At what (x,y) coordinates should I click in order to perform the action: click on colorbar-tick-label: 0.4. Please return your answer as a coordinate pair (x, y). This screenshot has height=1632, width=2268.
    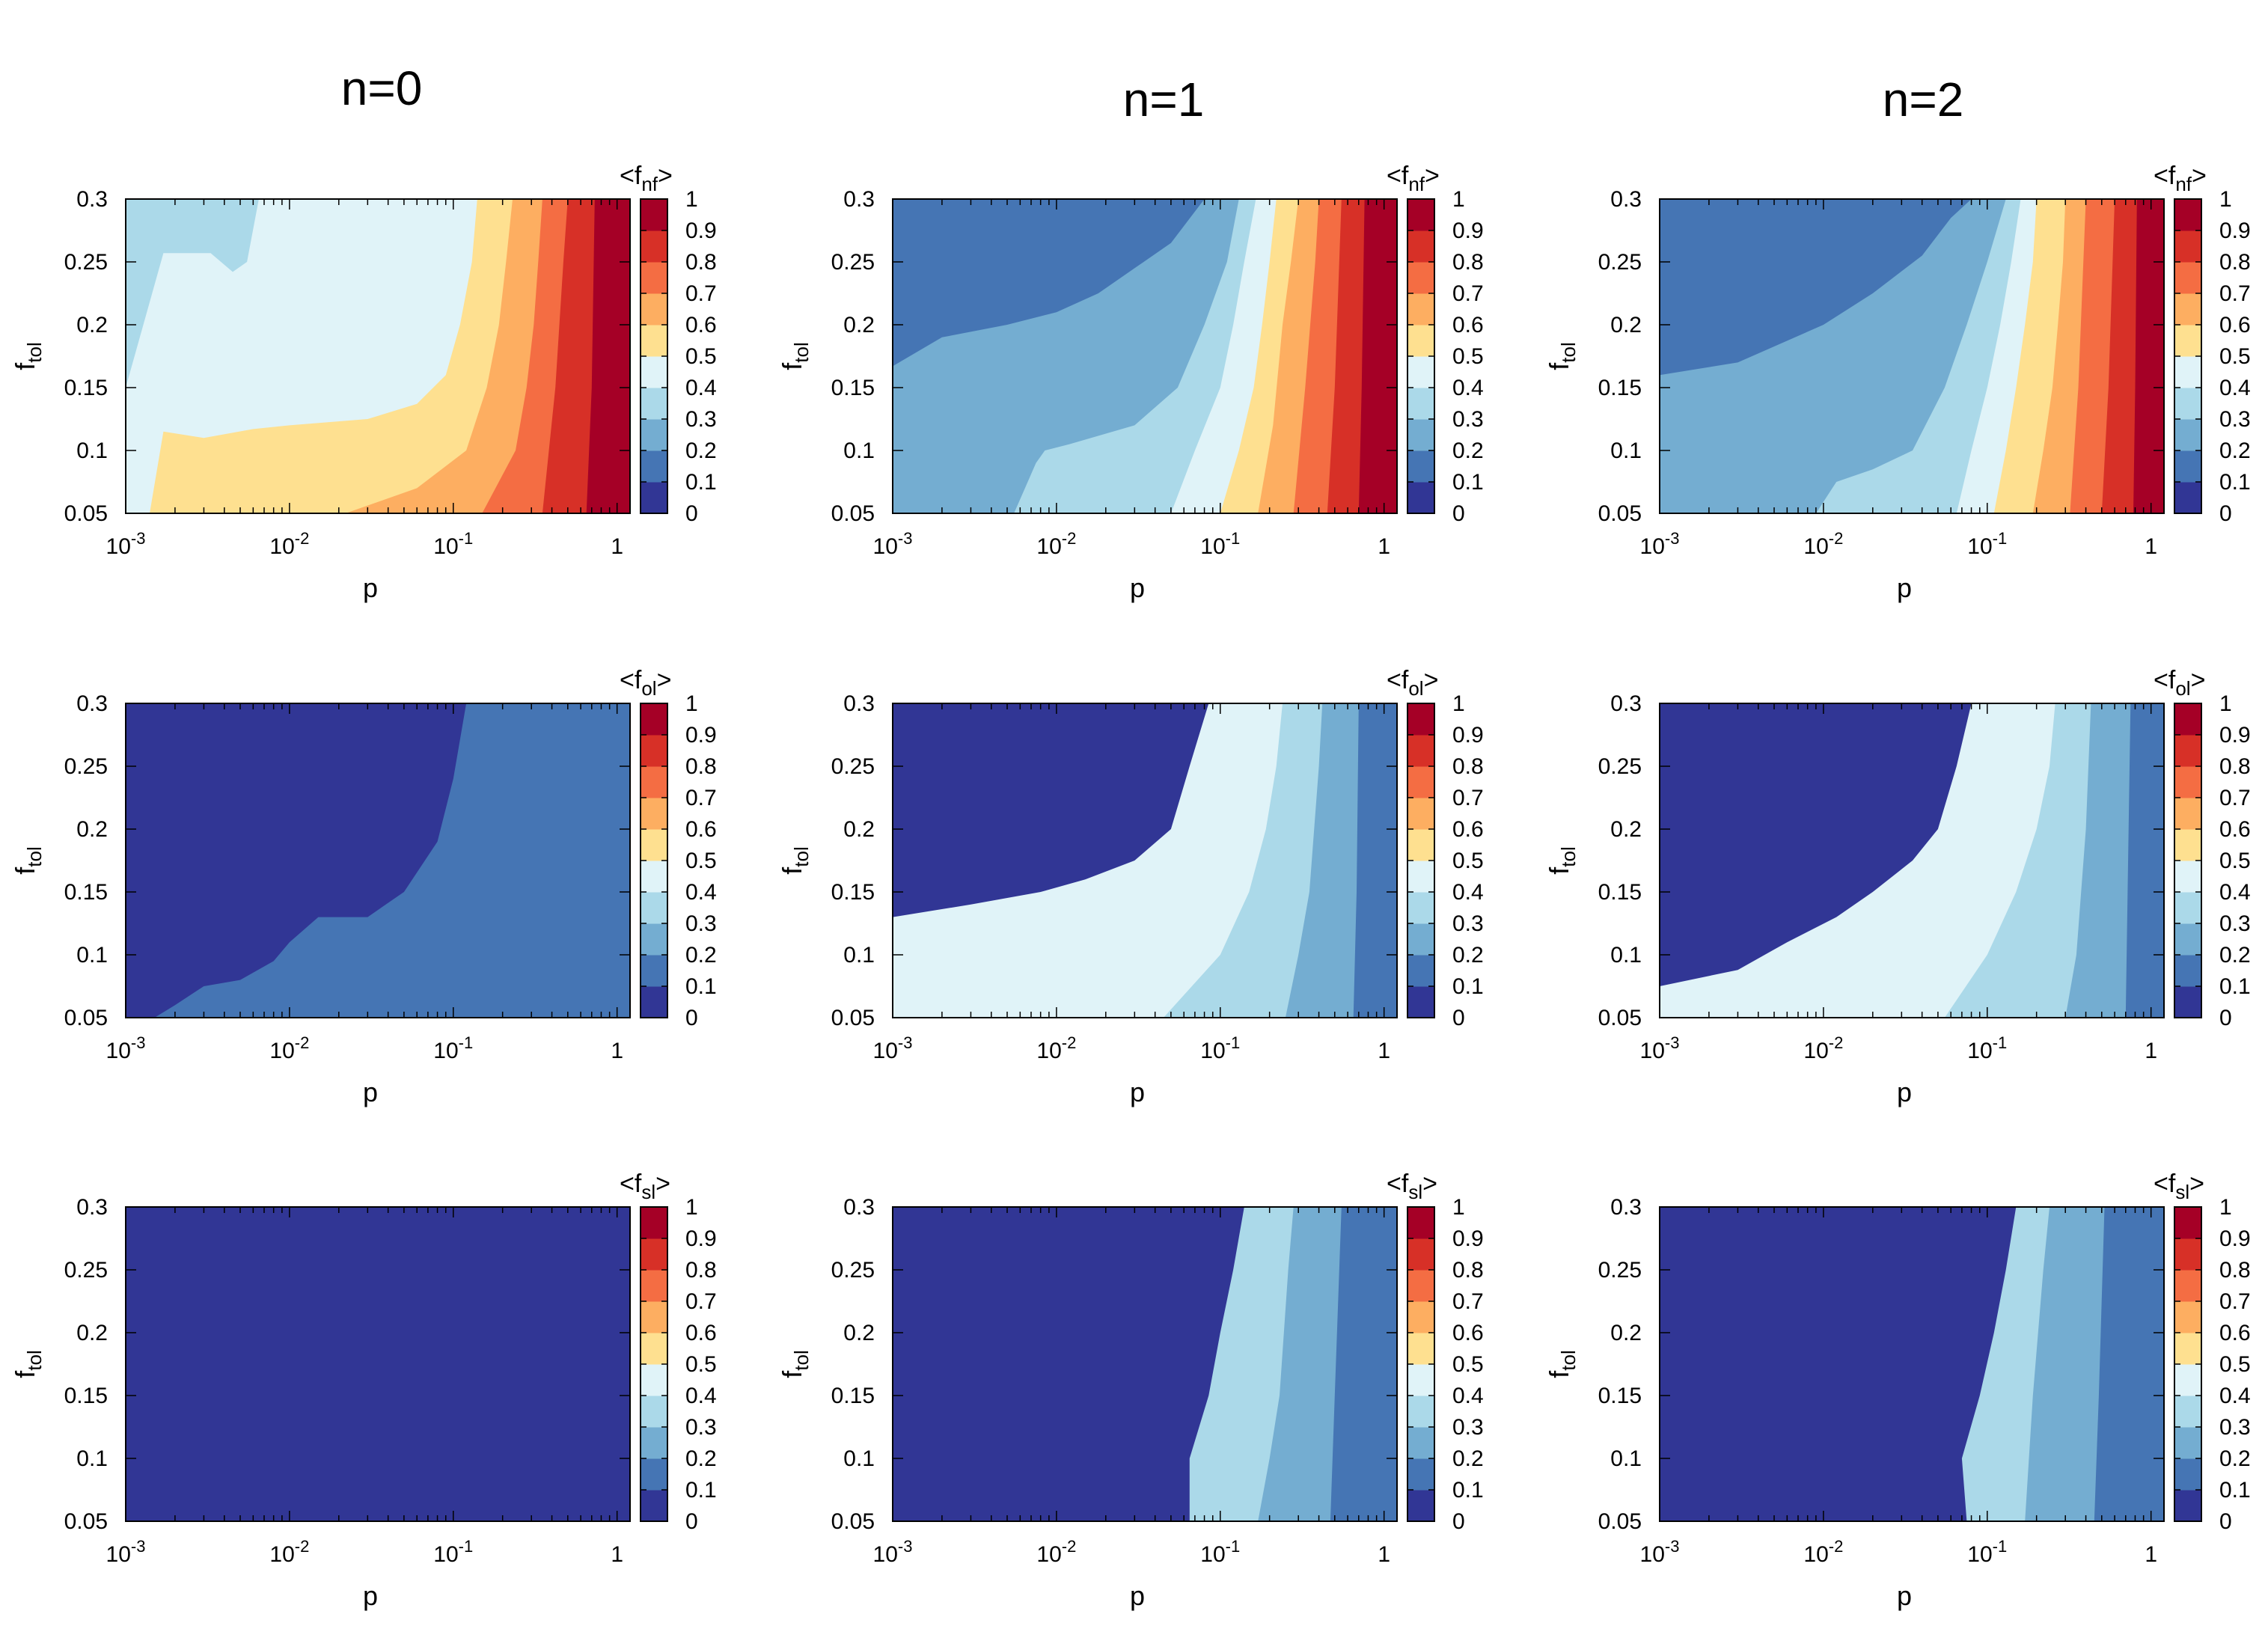
    Looking at the image, I should click on (1468, 1396).